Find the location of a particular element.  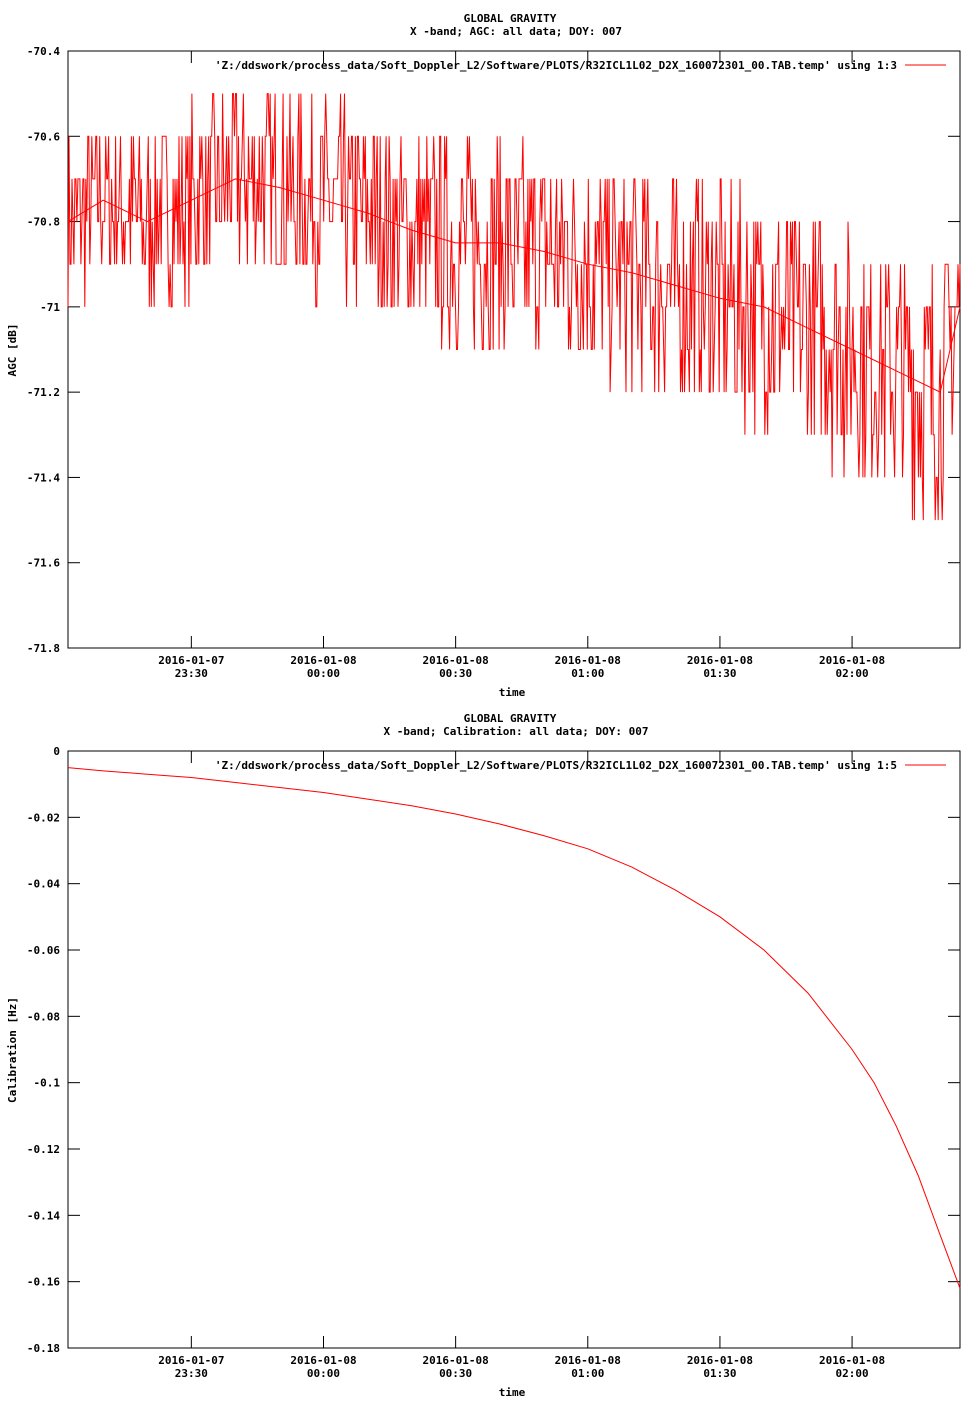

y-tick-label: -70.8 is located at coordinates (43, 222).